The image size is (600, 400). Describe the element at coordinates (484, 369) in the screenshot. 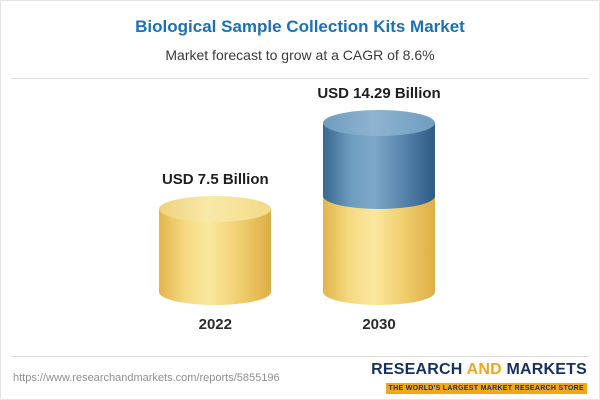

I see `logo-word-and: AND` at that location.